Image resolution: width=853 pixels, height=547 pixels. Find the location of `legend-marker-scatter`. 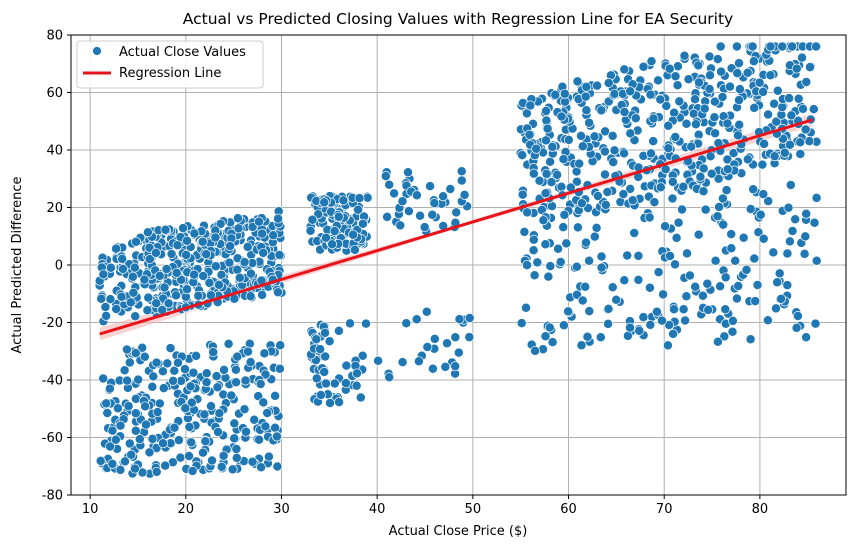

legend-marker-scatter is located at coordinates (97, 51).